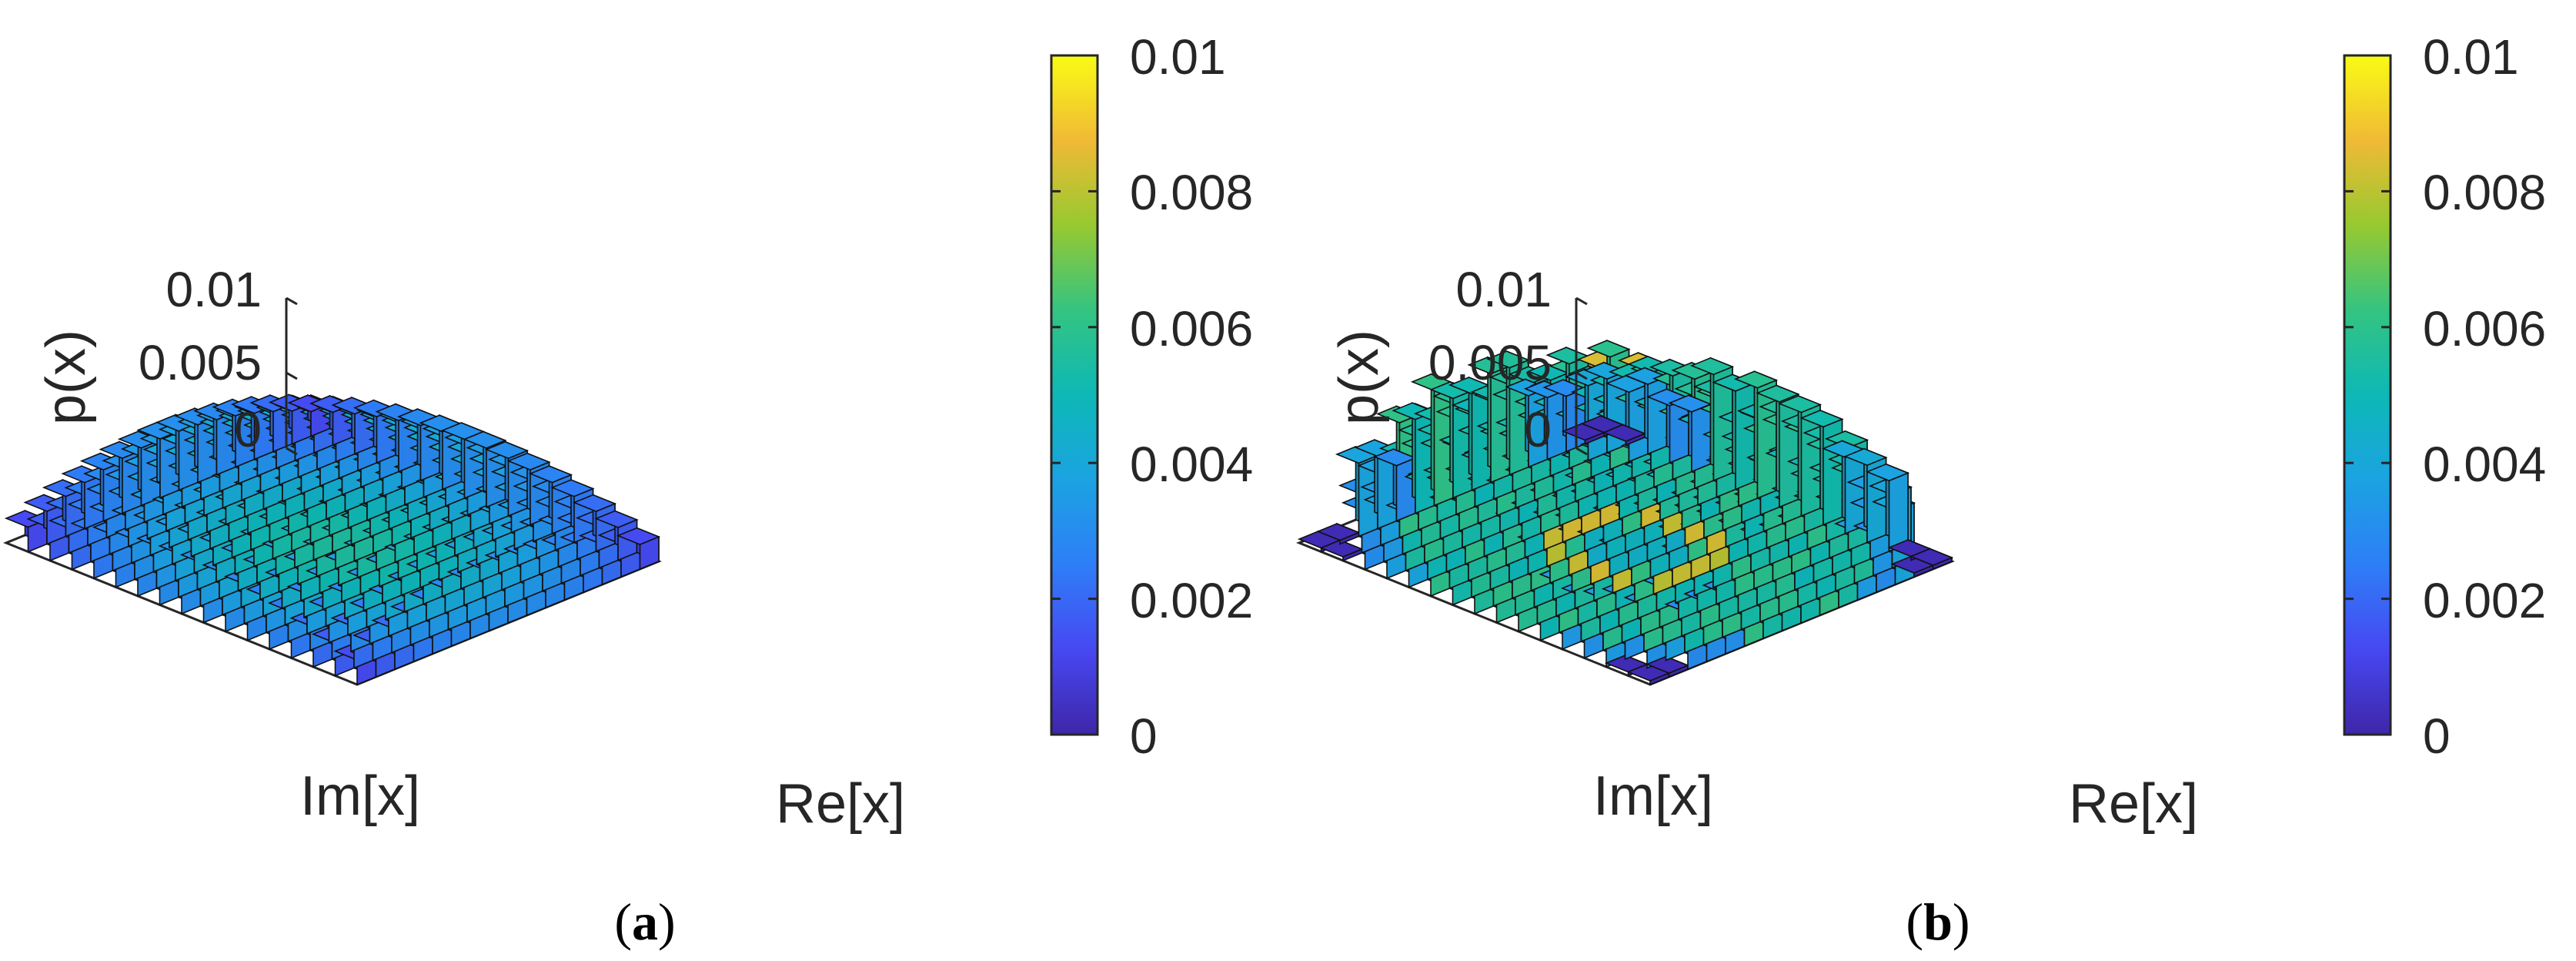 The height and width of the screenshot is (961, 2576). What do you see at coordinates (1938, 922) in the screenshot?
I see `panel-b-caption: (b)` at bounding box center [1938, 922].